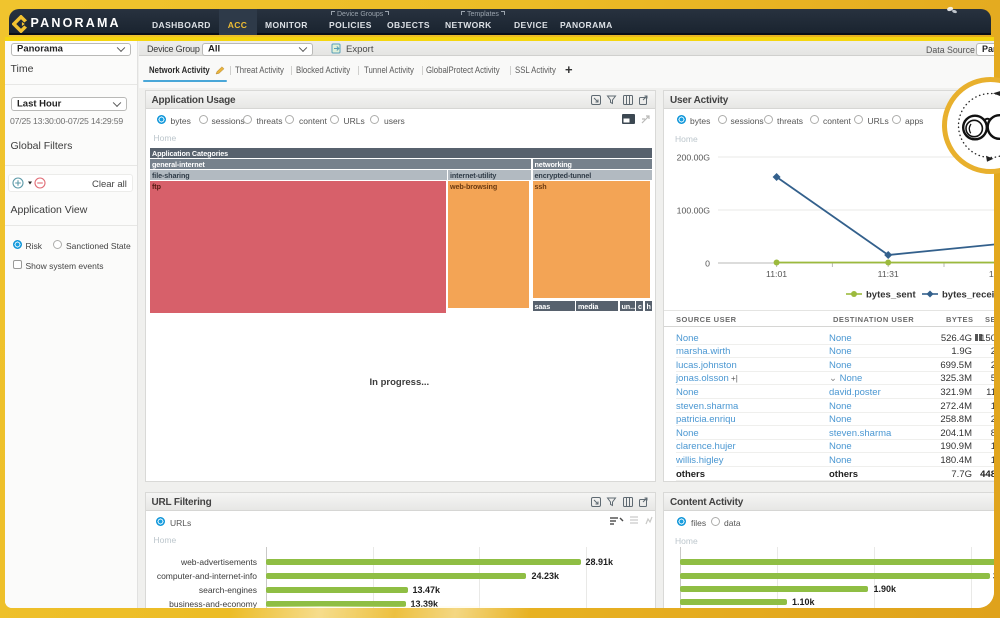 Image resolution: width=1000 pixels, height=618 pixels. What do you see at coordinates (891, 294) in the screenshot?
I see `svg-text: bytes_sent` at bounding box center [891, 294].